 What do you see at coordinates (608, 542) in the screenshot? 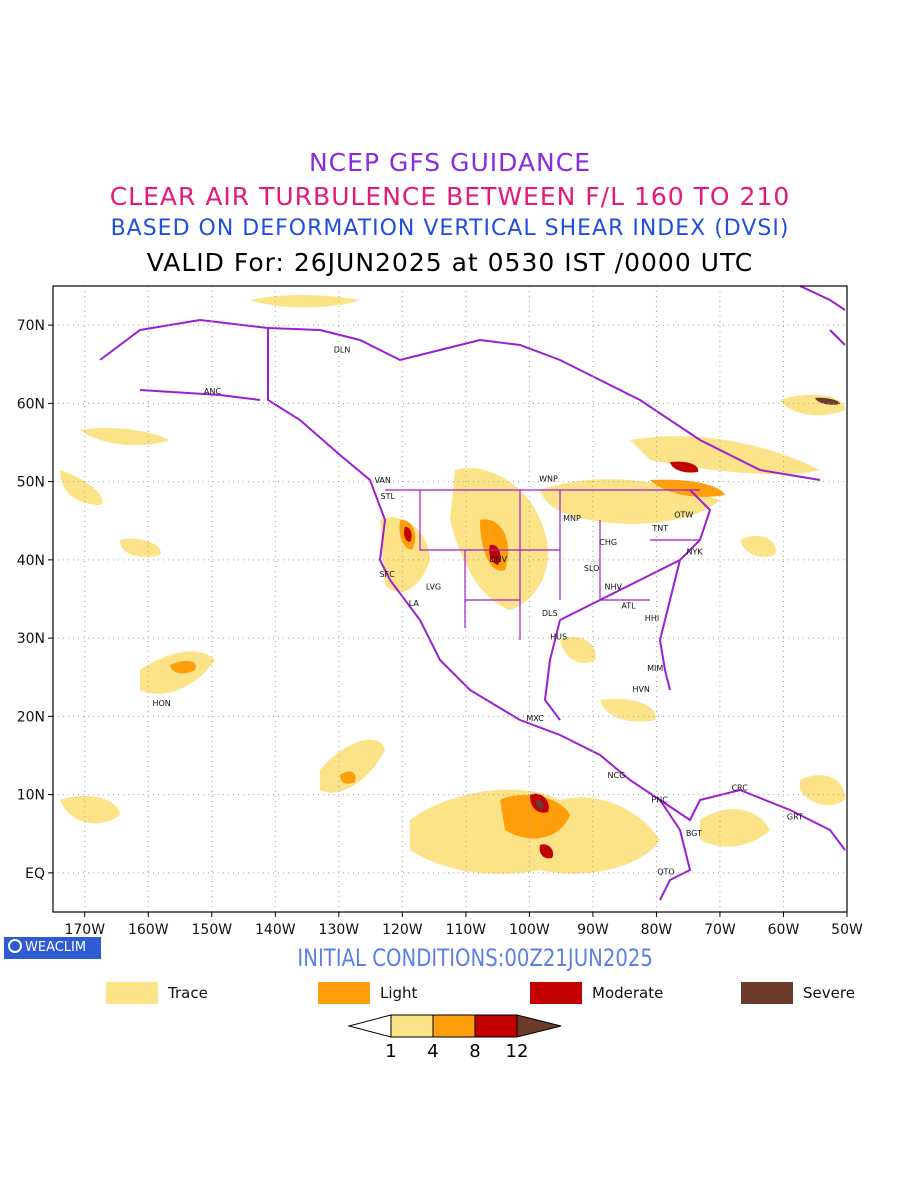
I see `station-label-chg: CHG` at bounding box center [608, 542].